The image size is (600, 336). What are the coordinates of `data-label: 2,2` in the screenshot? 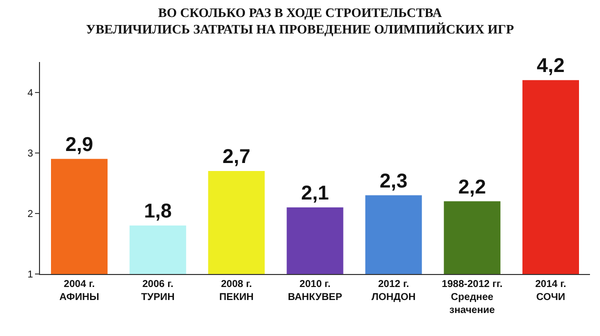 It's located at (472, 187).